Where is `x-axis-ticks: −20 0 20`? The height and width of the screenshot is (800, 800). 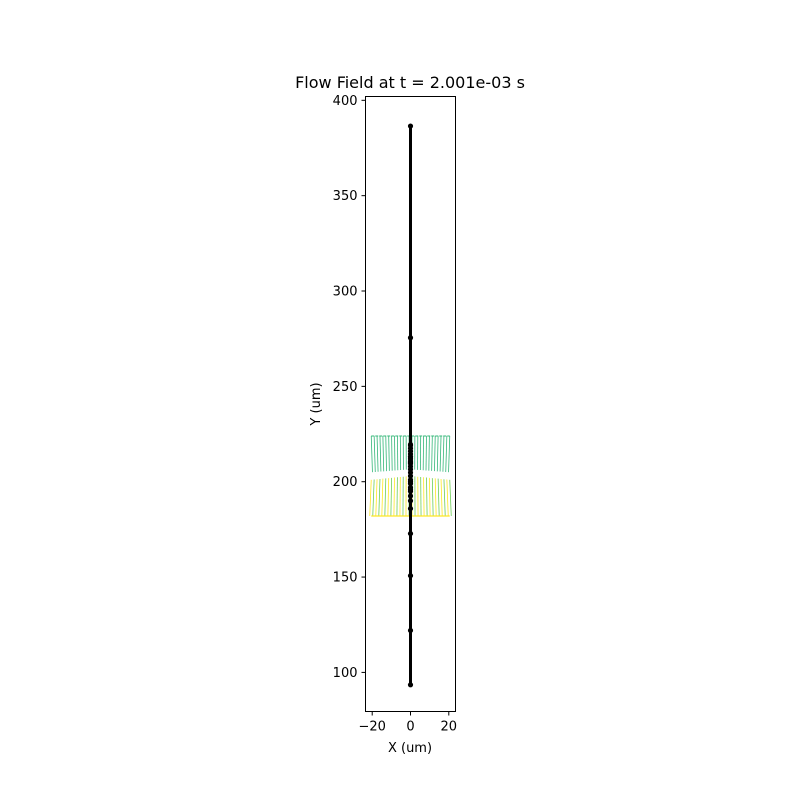
x-axis-ticks: −20 0 20 is located at coordinates (408, 723).